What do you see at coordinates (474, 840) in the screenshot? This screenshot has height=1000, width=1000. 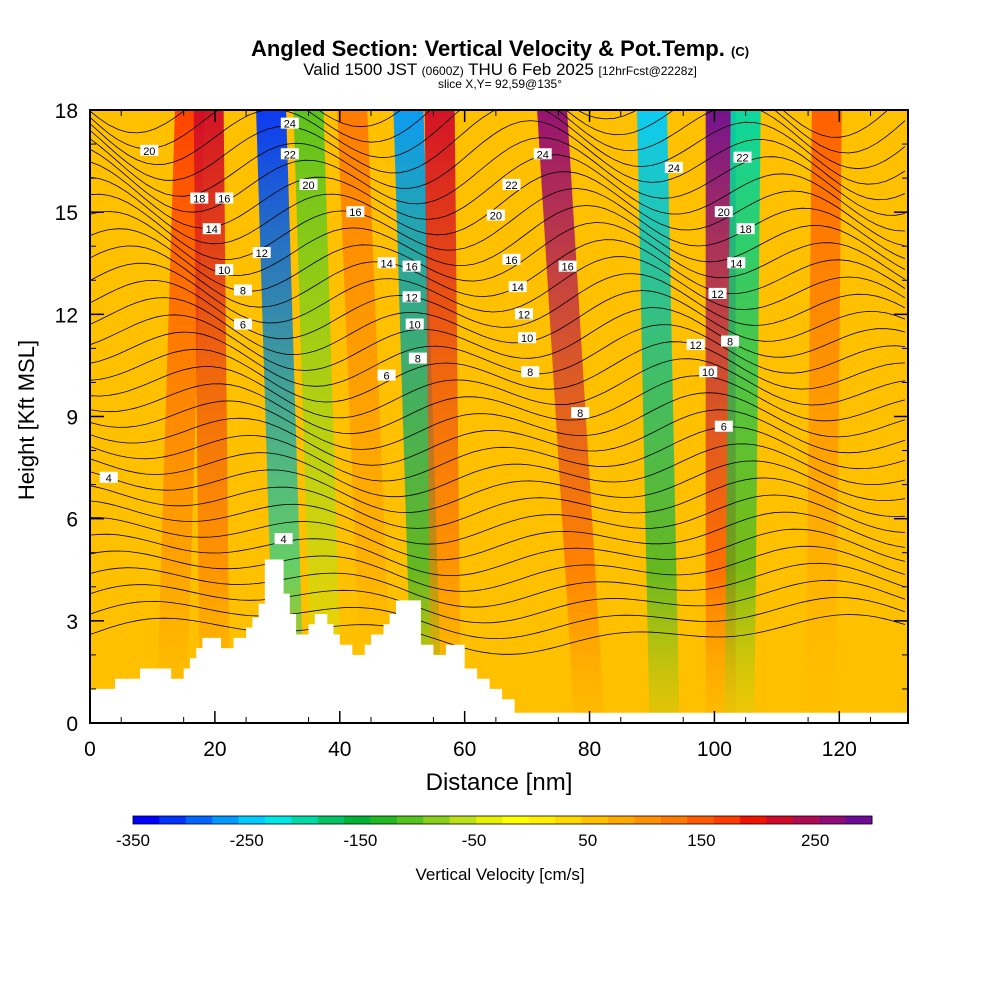 I see `colorbar-tick-label: -50` at bounding box center [474, 840].